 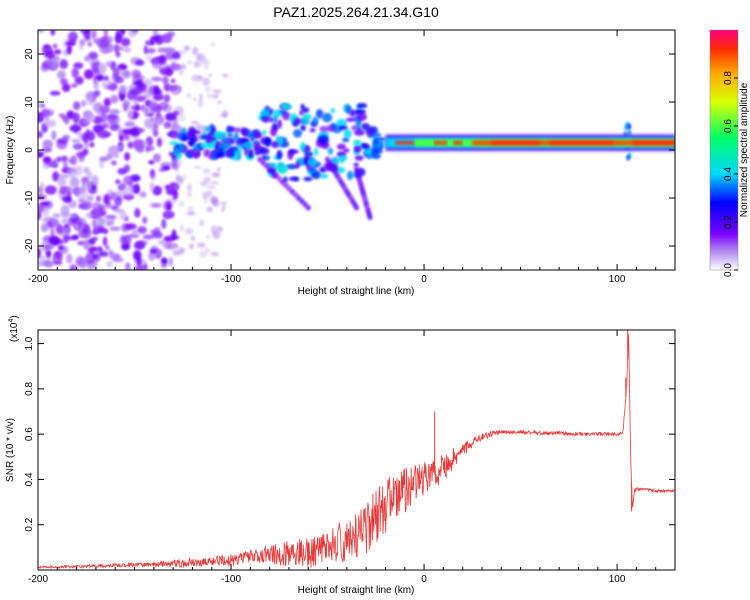 What do you see at coordinates (533, 421) in the screenshot?
I see `snr-spikes` at bounding box center [533, 421].